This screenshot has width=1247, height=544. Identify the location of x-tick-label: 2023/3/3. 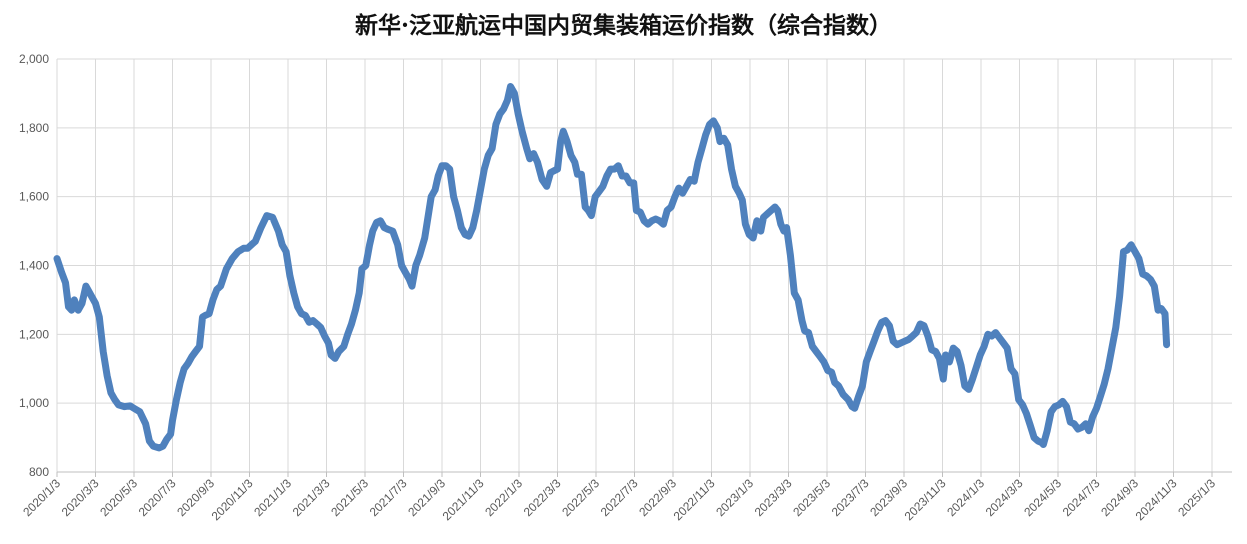
(773, 497).